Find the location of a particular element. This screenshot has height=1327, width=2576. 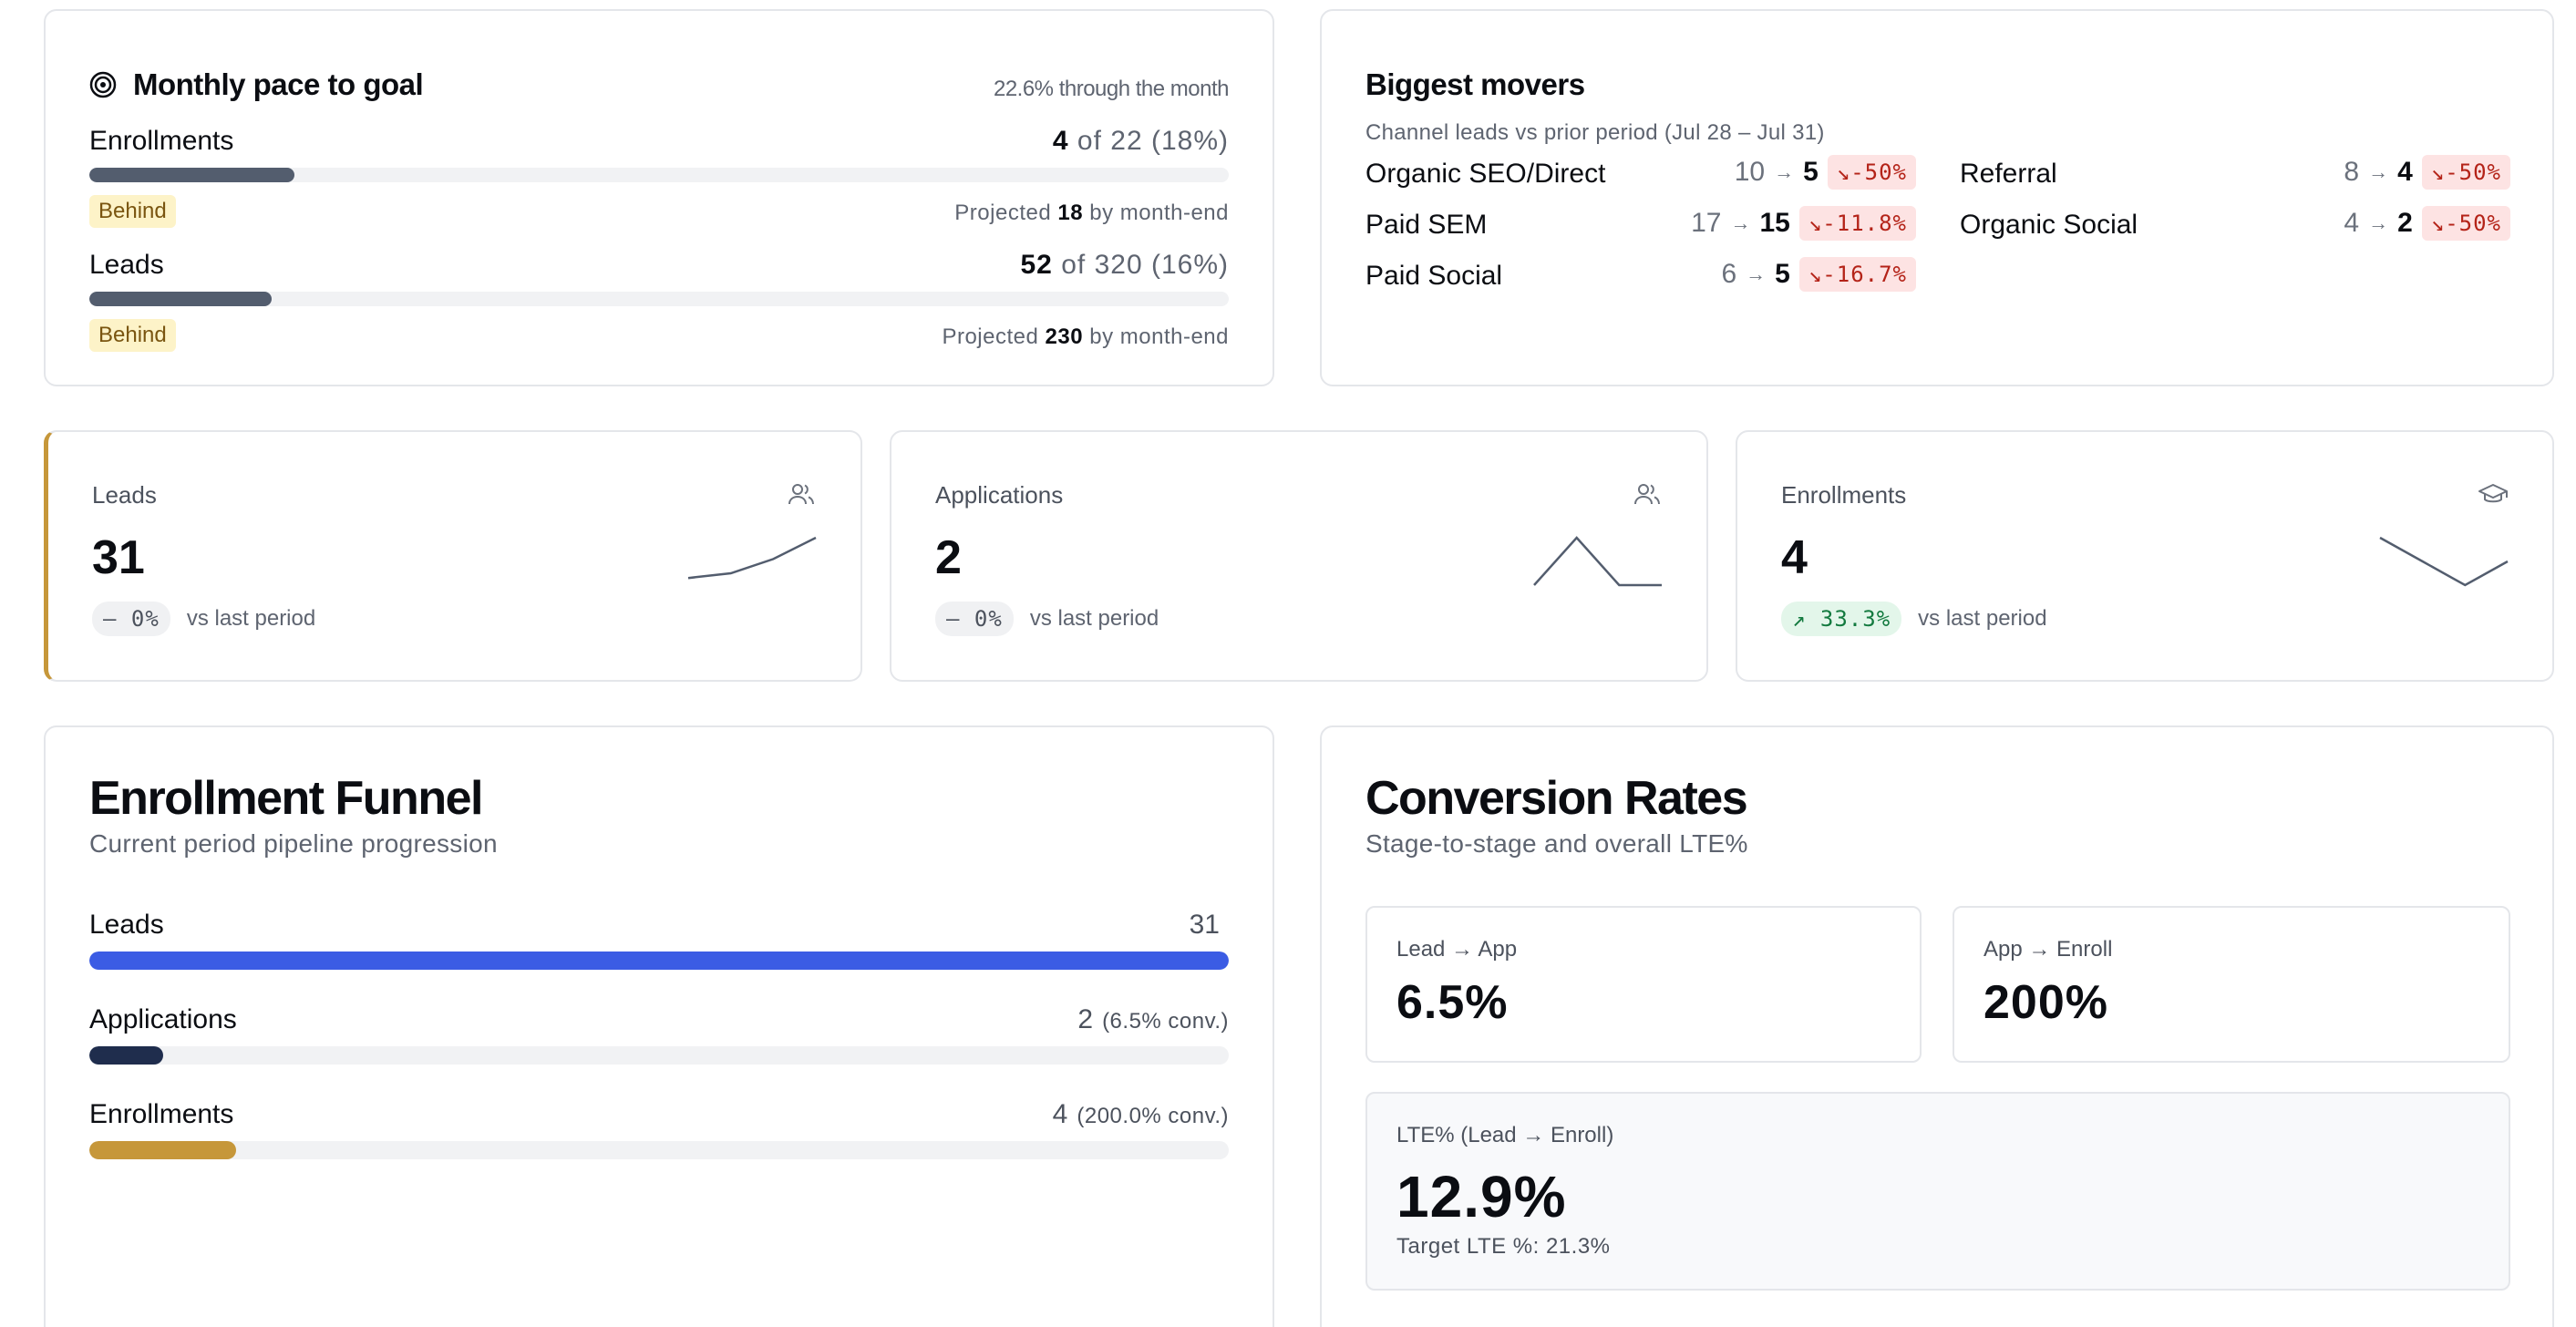

change-badge: ↗ 33.3% is located at coordinates (1841, 619).